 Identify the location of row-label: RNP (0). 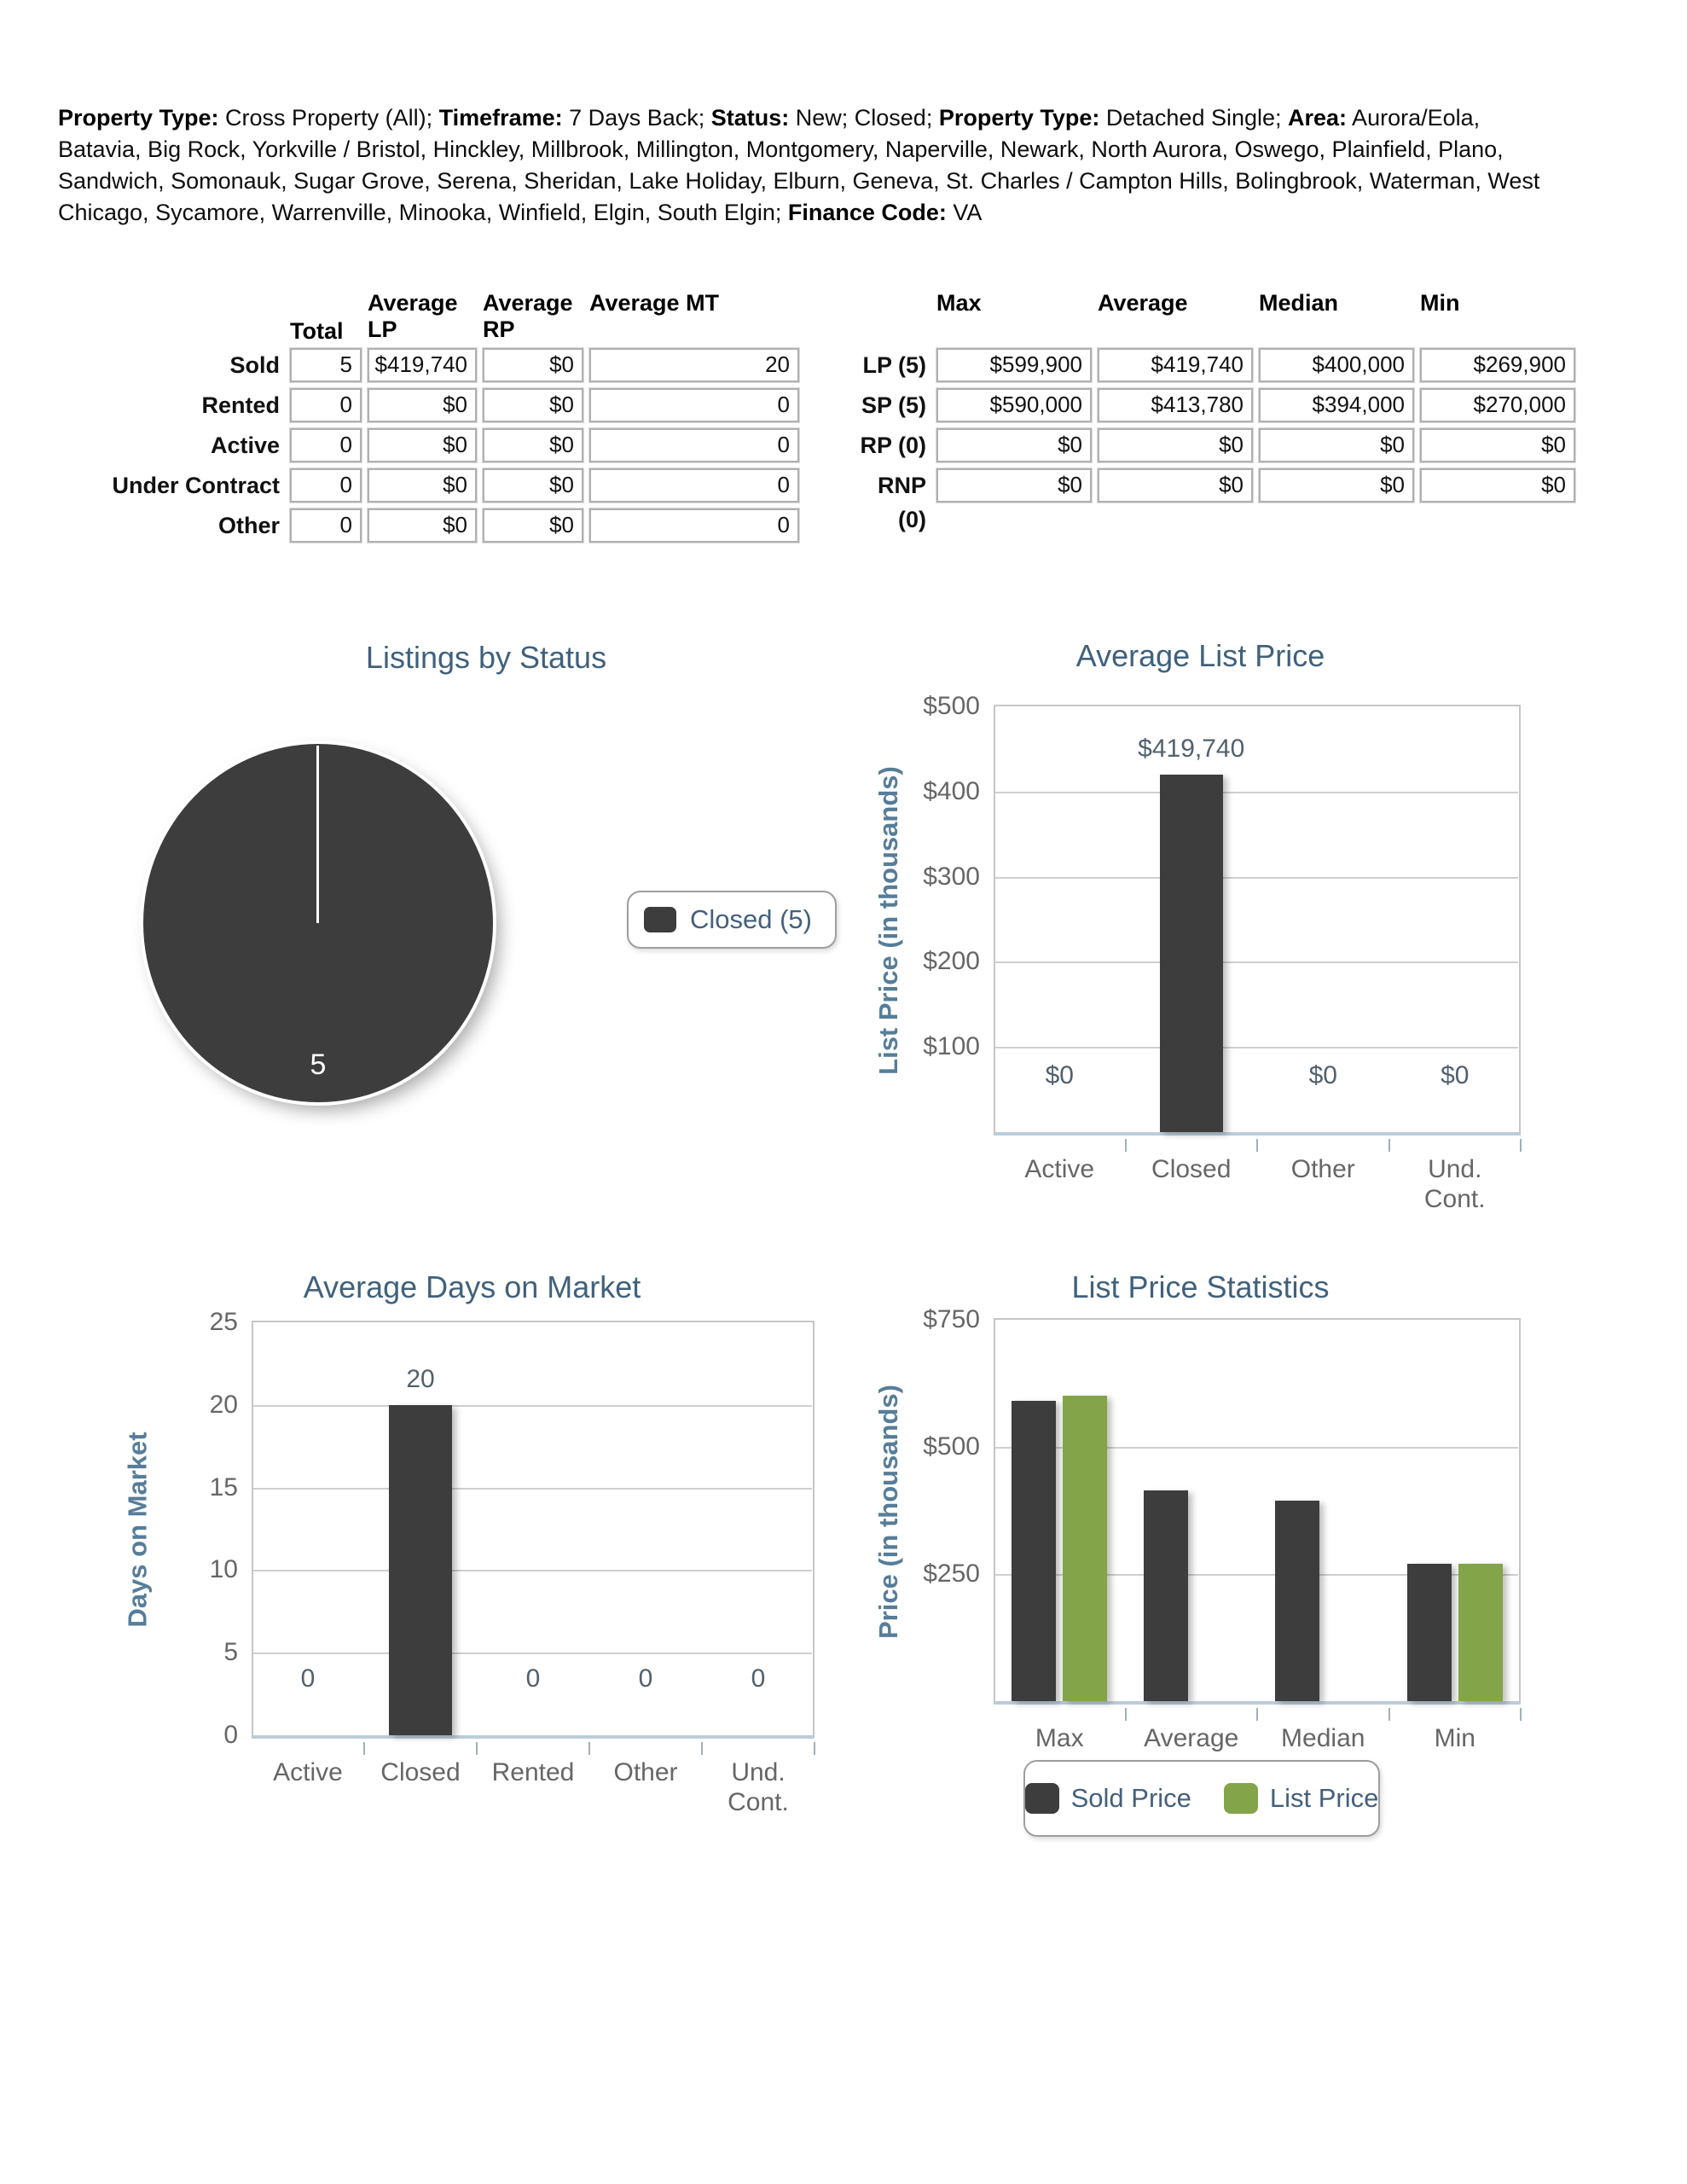
(901, 503).